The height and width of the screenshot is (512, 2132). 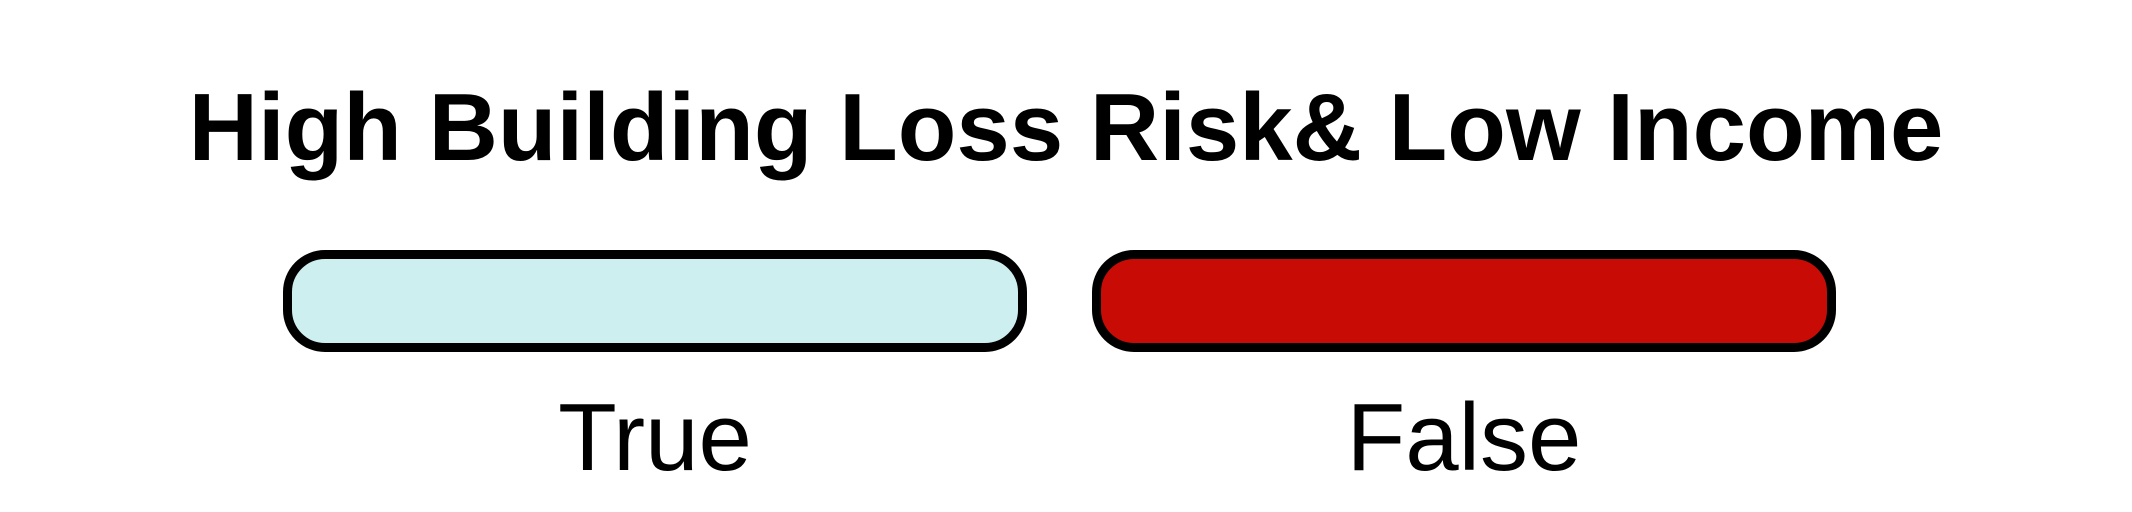 I want to click on legend-swatch-true, so click(x=655, y=301).